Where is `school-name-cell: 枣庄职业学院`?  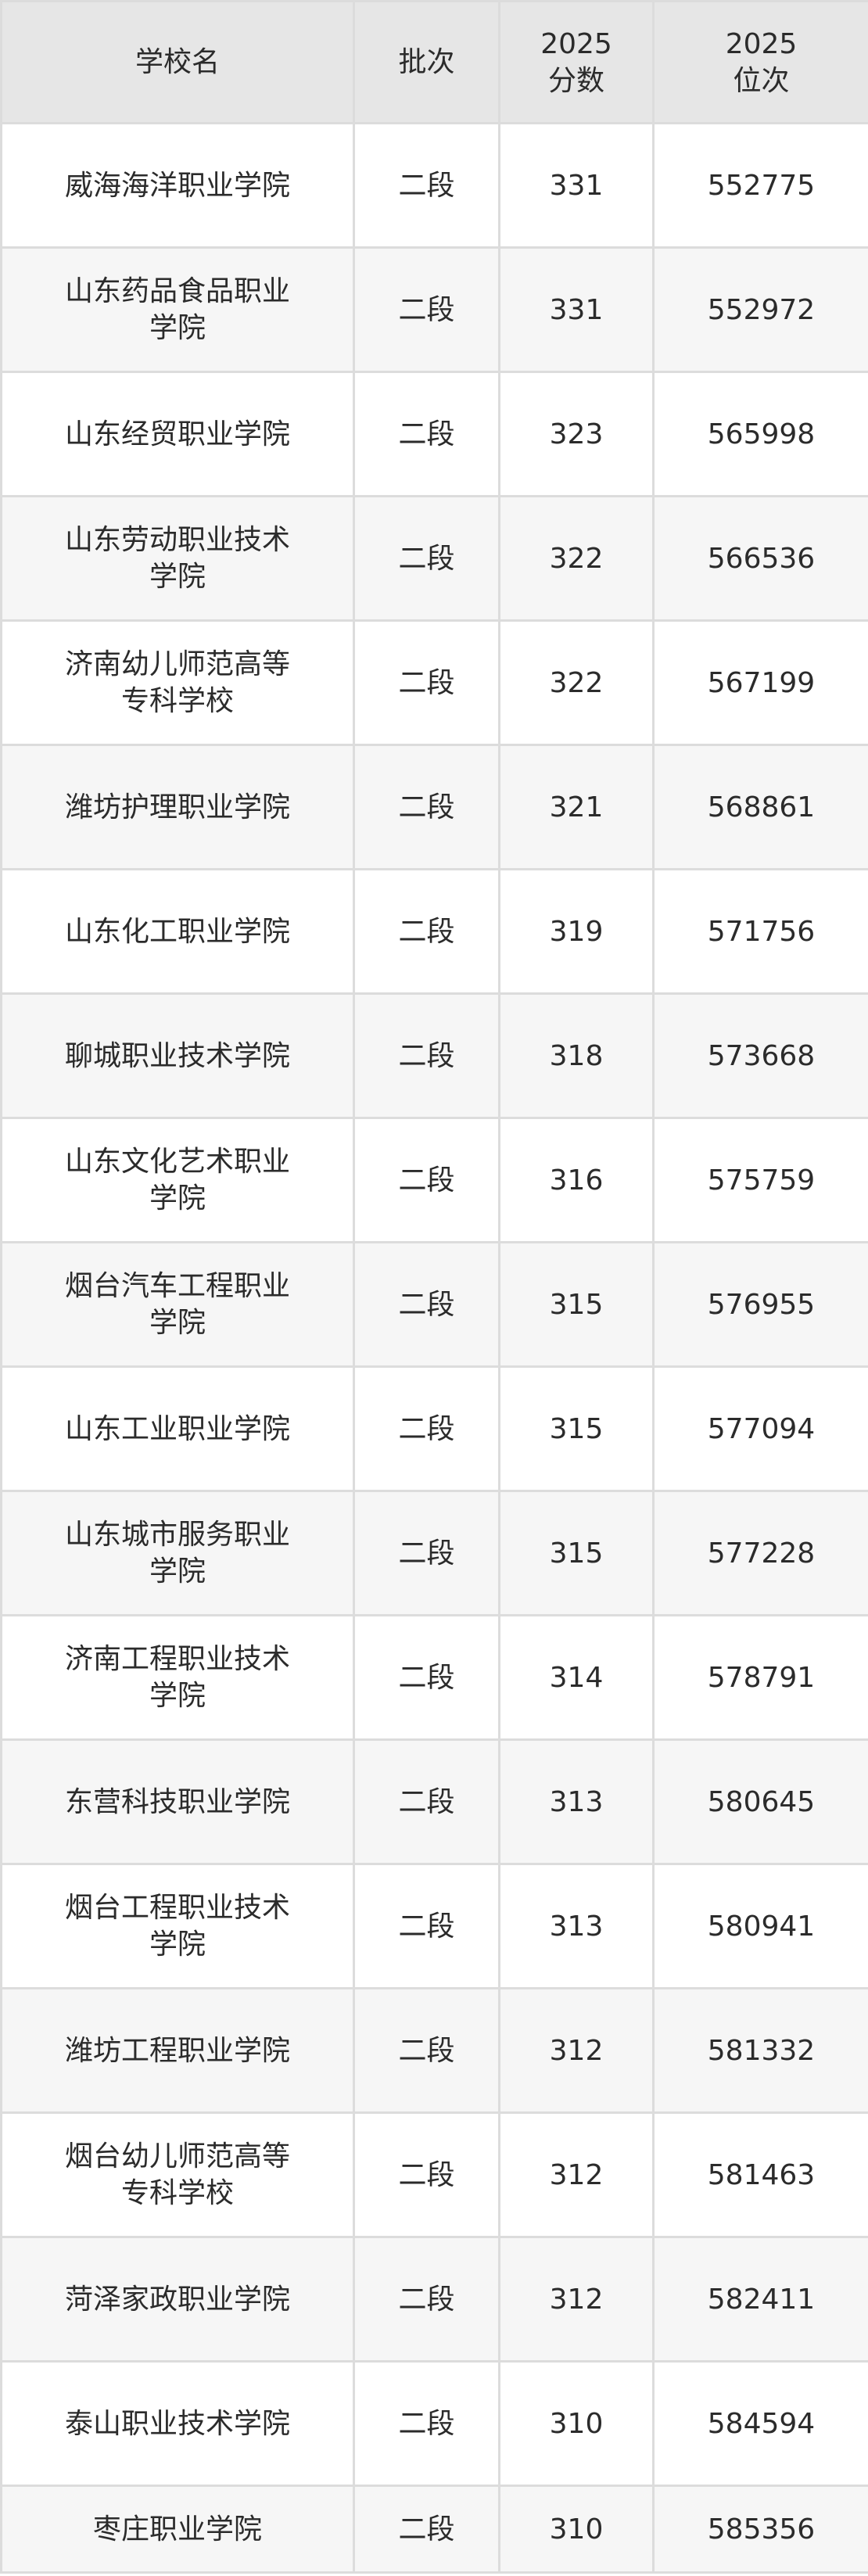
school-name-cell: 枣庄职业学院 is located at coordinates (177, 2529).